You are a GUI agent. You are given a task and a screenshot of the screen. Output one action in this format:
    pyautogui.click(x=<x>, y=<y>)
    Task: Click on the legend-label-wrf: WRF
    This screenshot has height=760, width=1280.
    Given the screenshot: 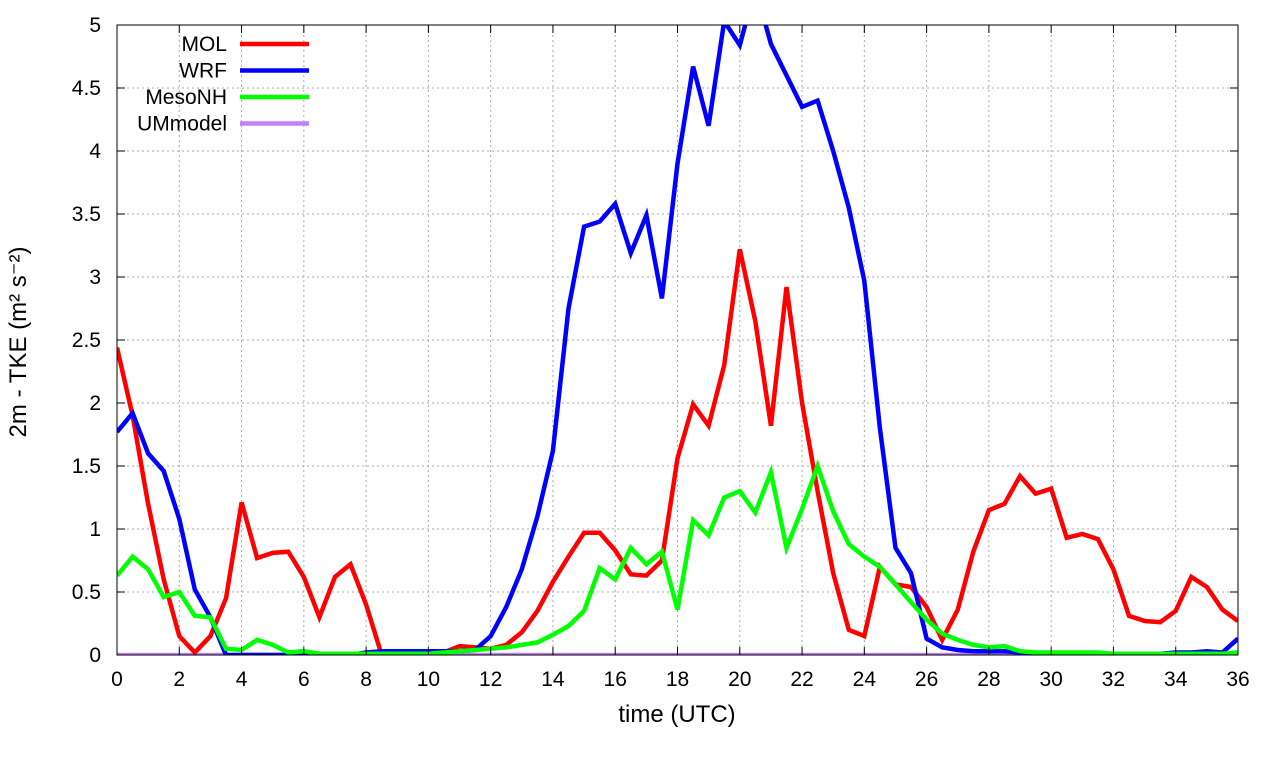 What is the action you would take?
    pyautogui.click(x=203, y=71)
    